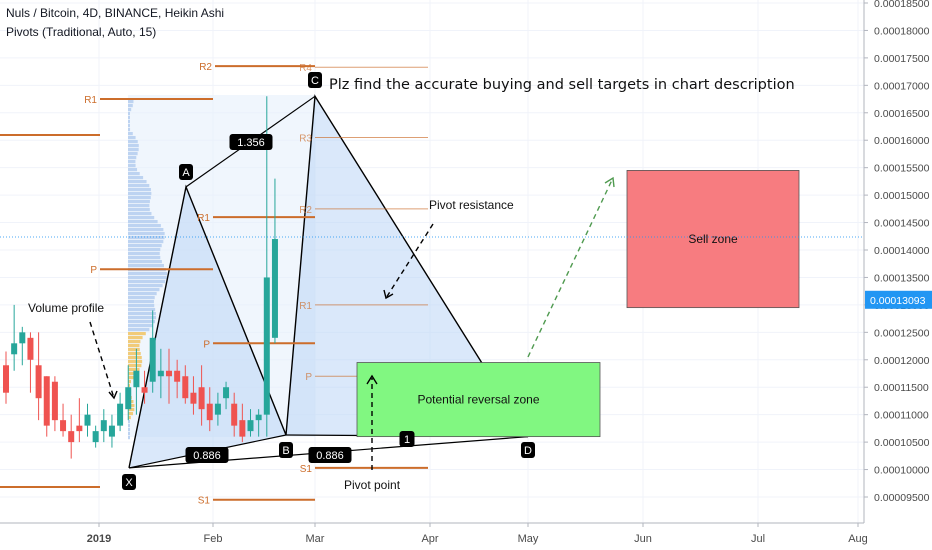  What do you see at coordinates (471, 205) in the screenshot?
I see `annotation-pivot-resistance: Pivot resistance` at bounding box center [471, 205].